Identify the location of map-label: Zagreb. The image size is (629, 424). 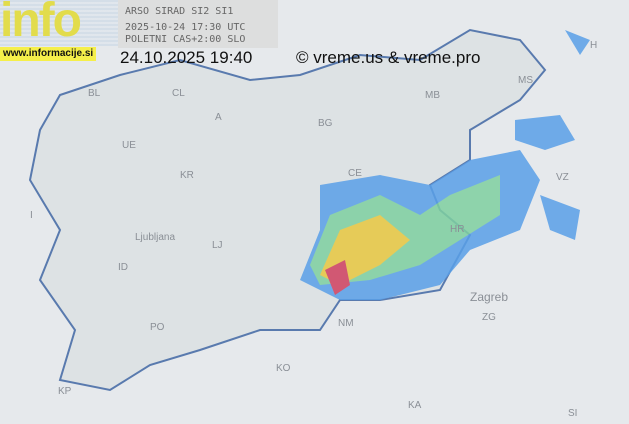
(489, 297).